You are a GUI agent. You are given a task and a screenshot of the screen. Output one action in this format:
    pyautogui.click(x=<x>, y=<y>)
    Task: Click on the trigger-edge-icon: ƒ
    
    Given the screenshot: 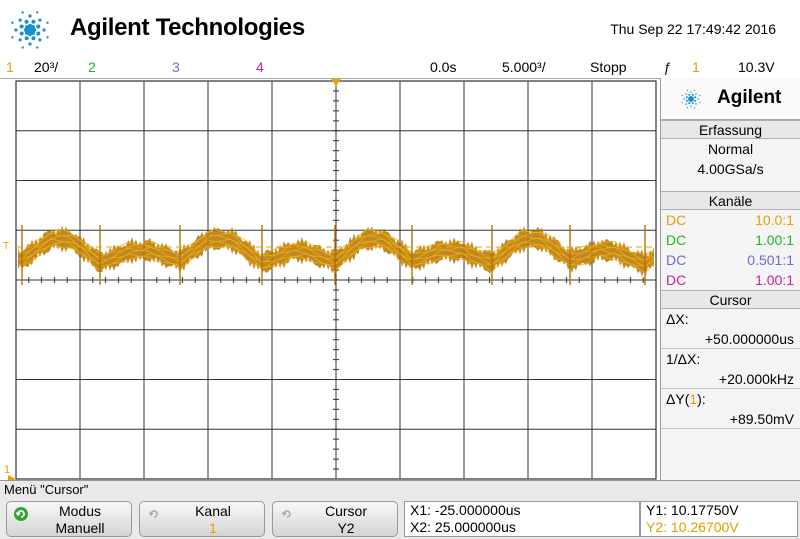 What is the action you would take?
    pyautogui.click(x=667, y=67)
    